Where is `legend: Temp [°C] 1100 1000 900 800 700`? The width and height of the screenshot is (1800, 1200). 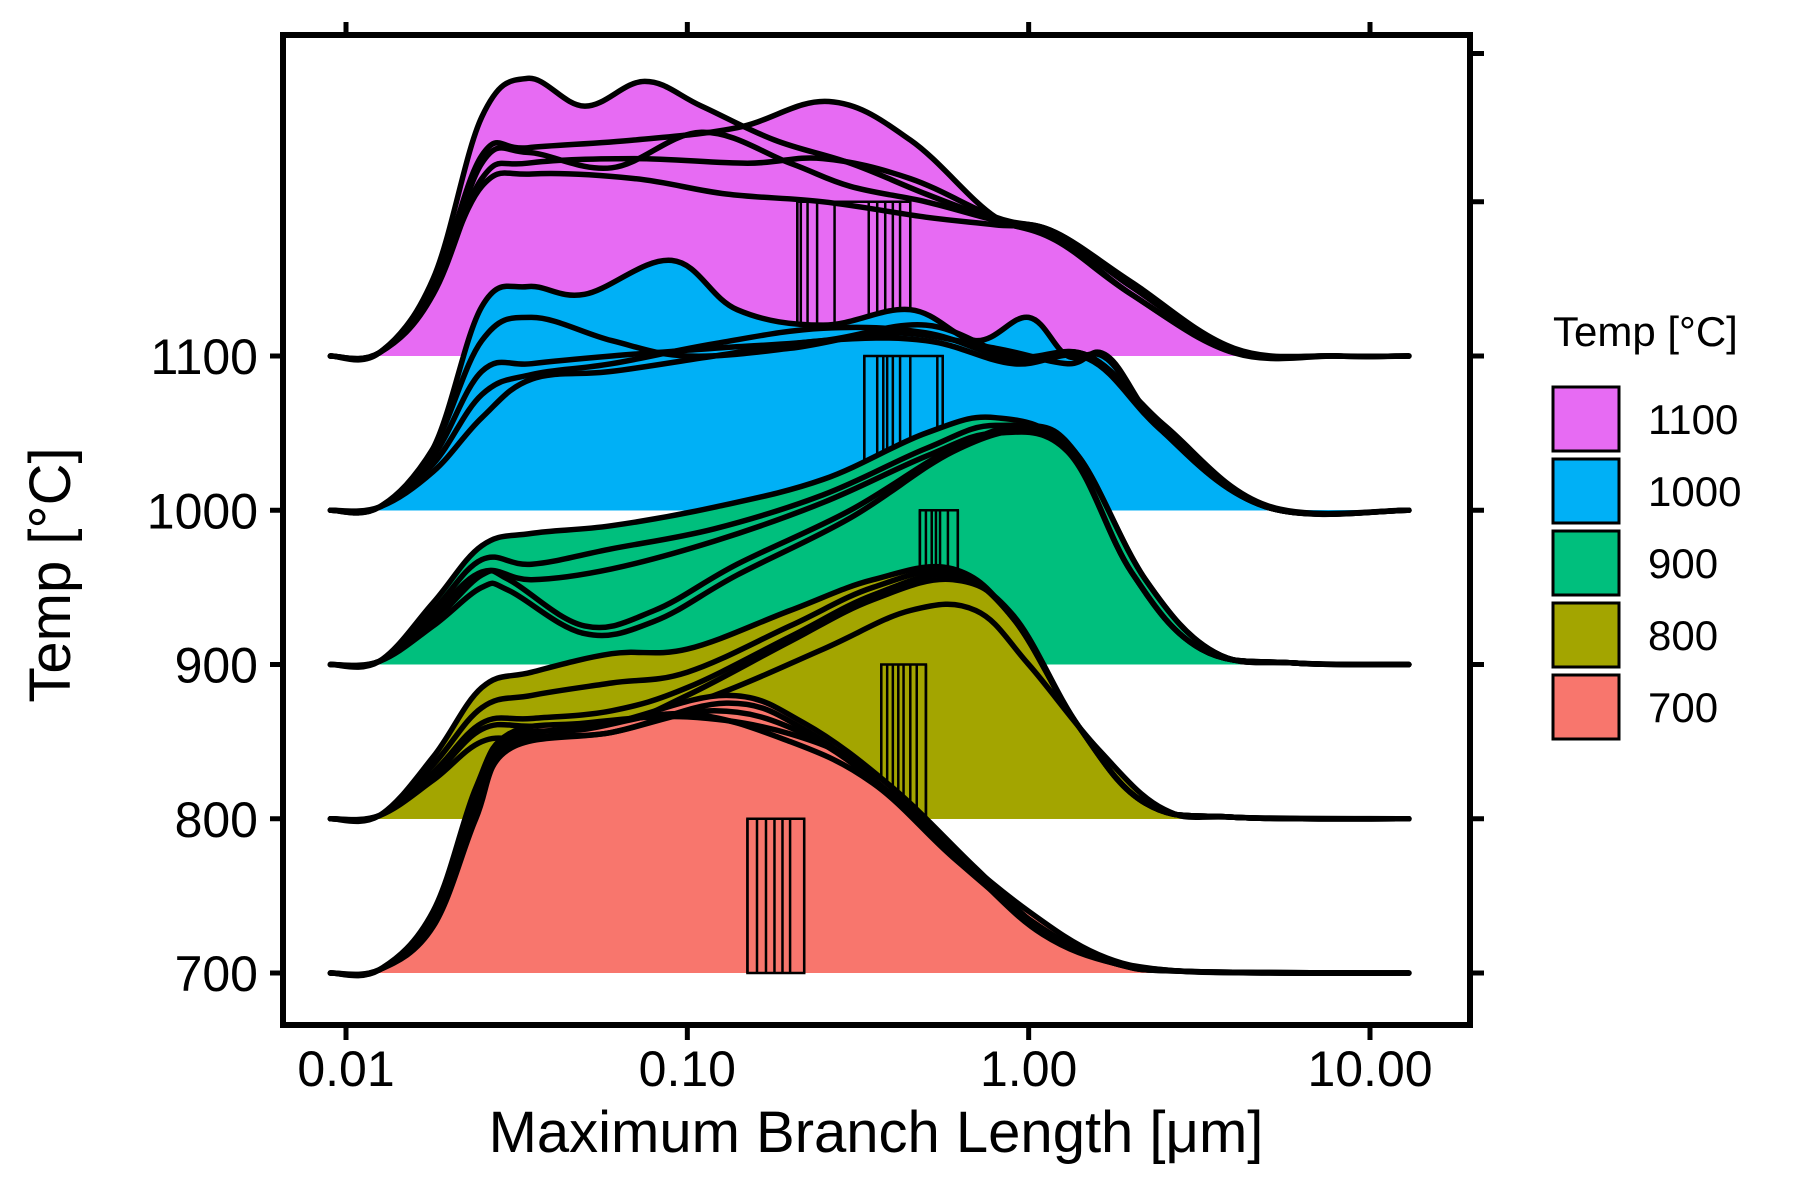
legend: Temp [°C] 1100 1000 900 800 700 is located at coordinates (1646, 524).